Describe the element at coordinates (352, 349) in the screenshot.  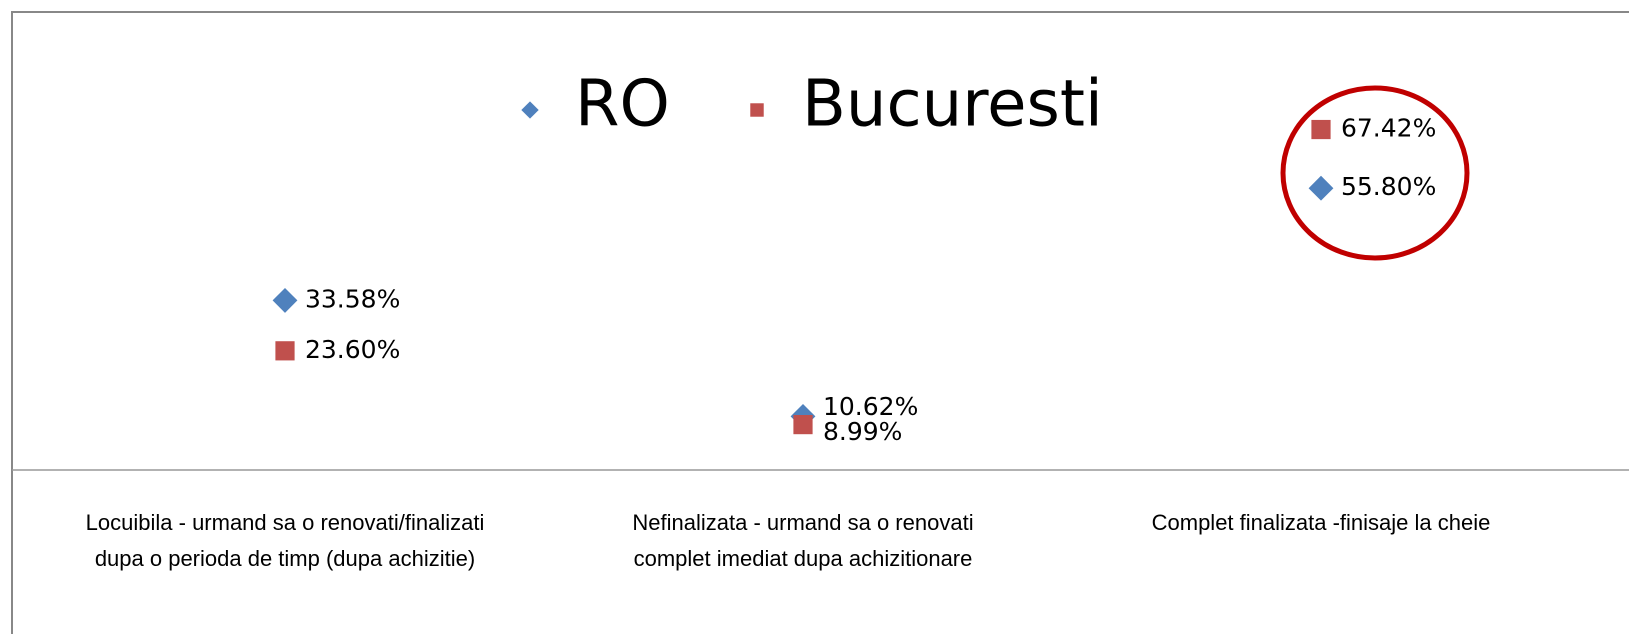
I see `data-label: 23.60%` at that location.